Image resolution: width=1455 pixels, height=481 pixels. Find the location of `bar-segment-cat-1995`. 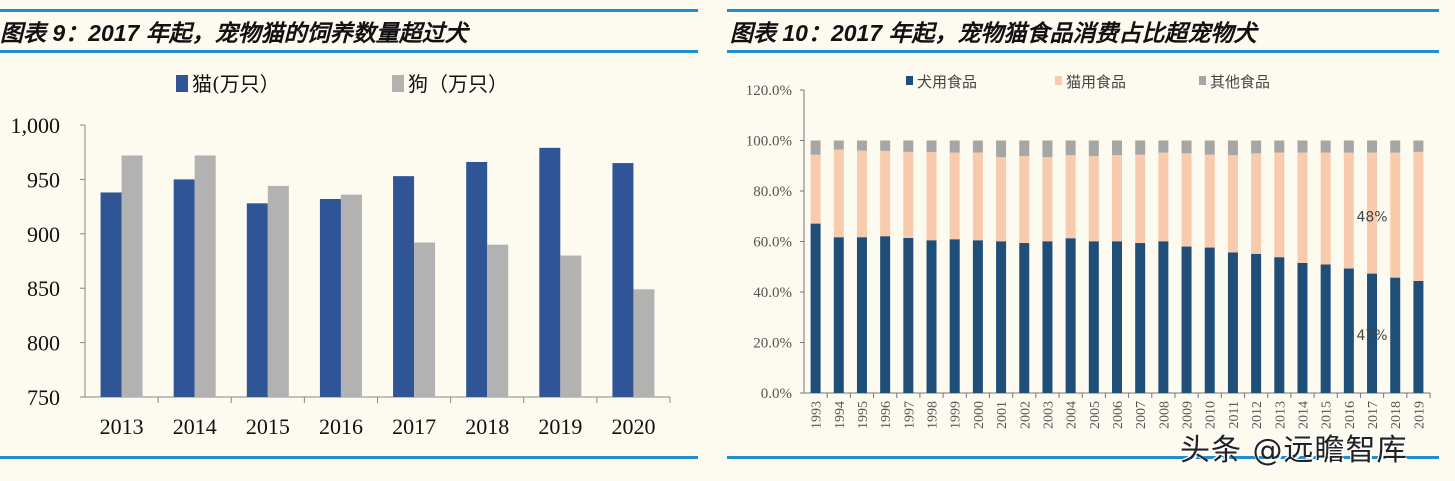

bar-segment-cat-1995 is located at coordinates (861, 194).